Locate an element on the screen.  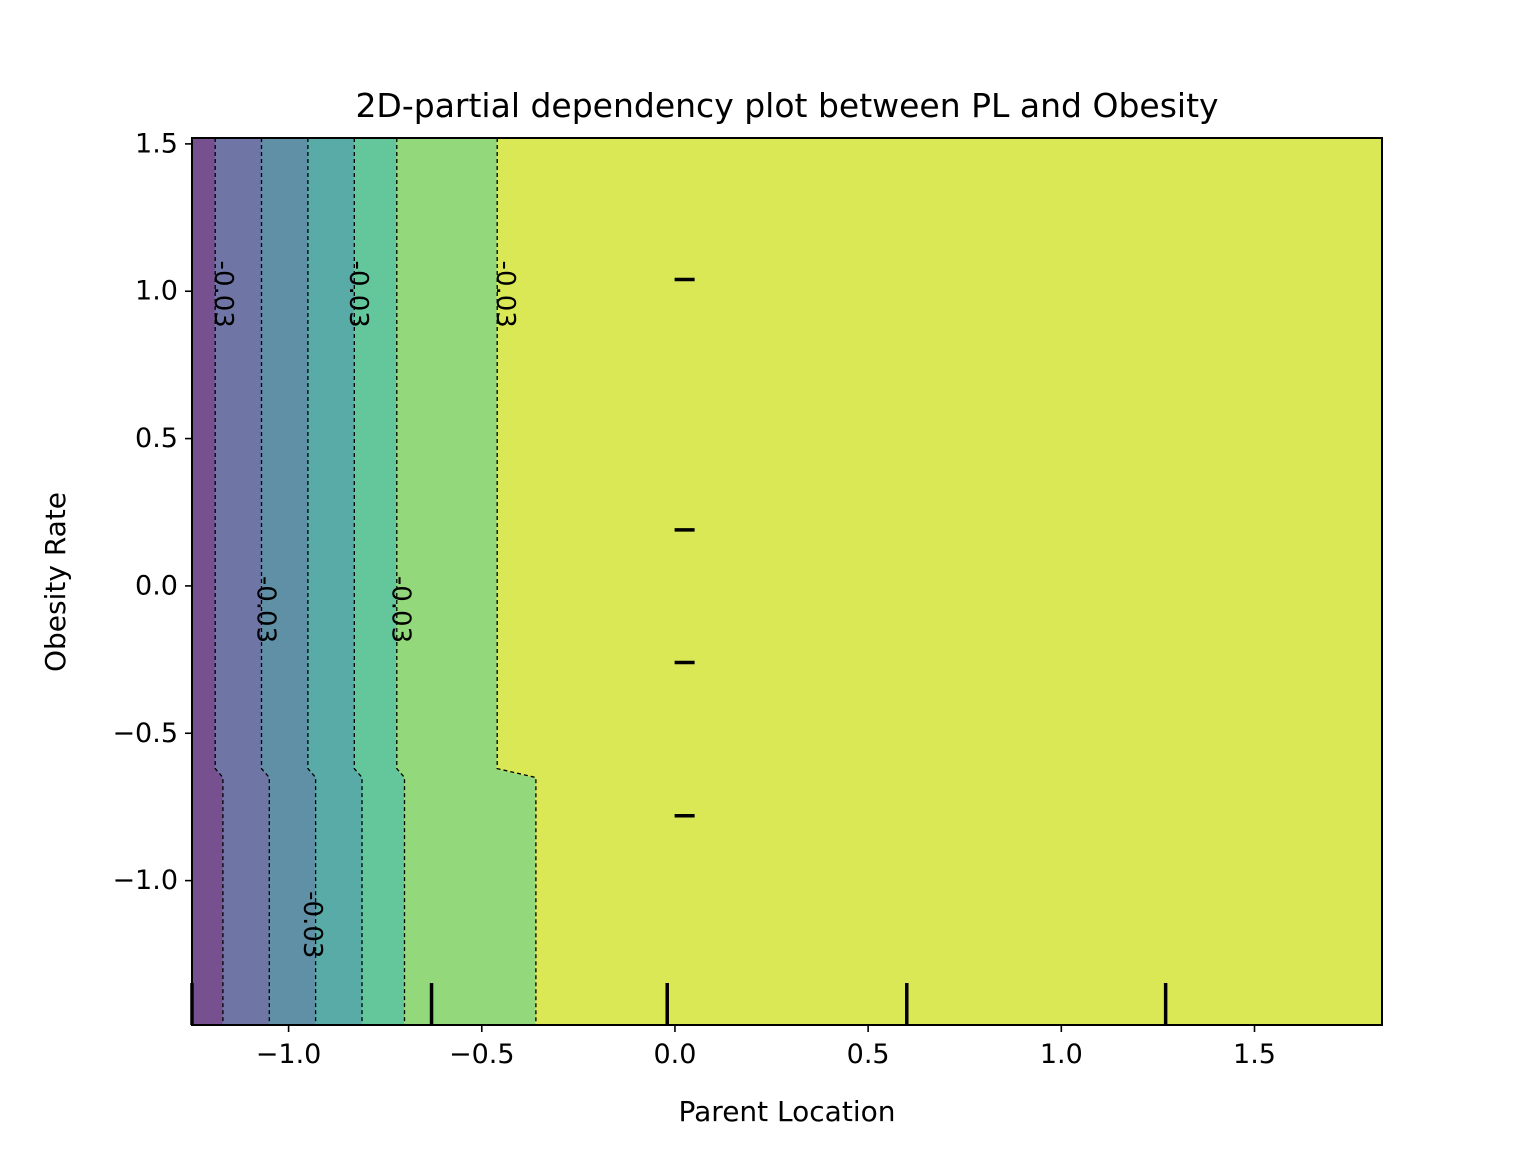
x-tick-label: 0.0 is located at coordinates (674, 1054).